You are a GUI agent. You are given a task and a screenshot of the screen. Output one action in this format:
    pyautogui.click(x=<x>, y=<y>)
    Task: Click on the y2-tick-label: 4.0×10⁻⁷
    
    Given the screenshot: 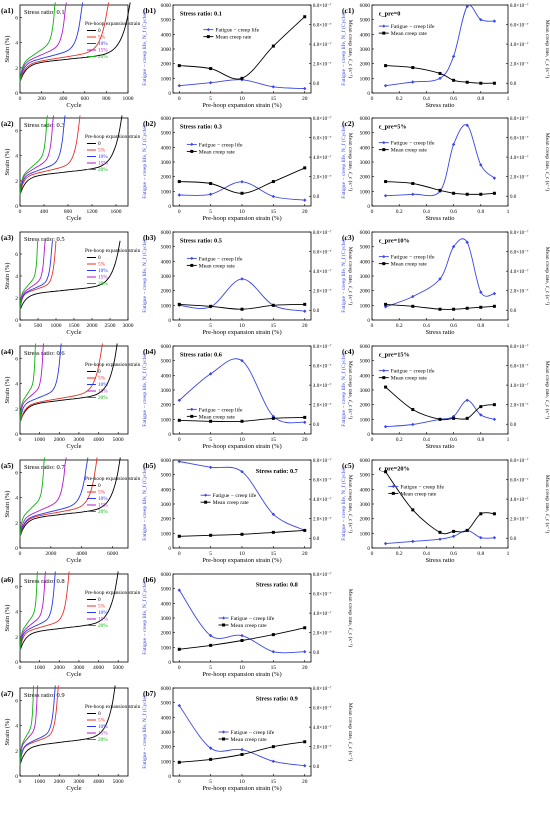 What is the action you would take?
    pyautogui.click(x=322, y=158)
    